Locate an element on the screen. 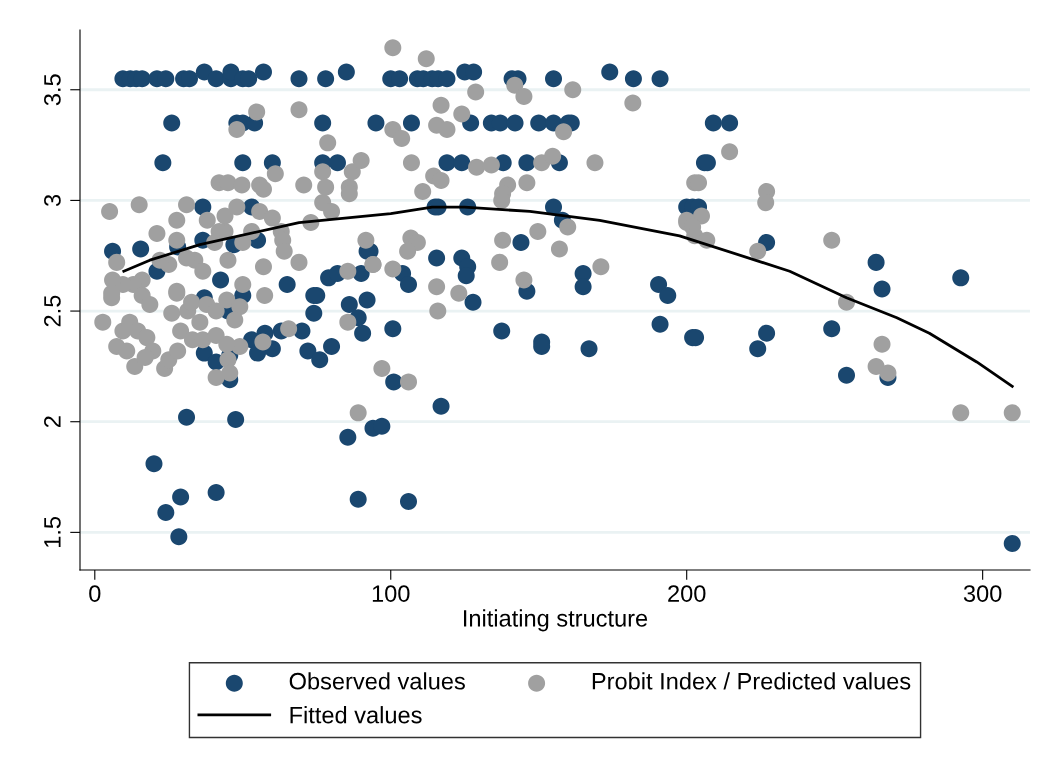  x-axis-title: Initiating structure is located at coordinates (556, 620).